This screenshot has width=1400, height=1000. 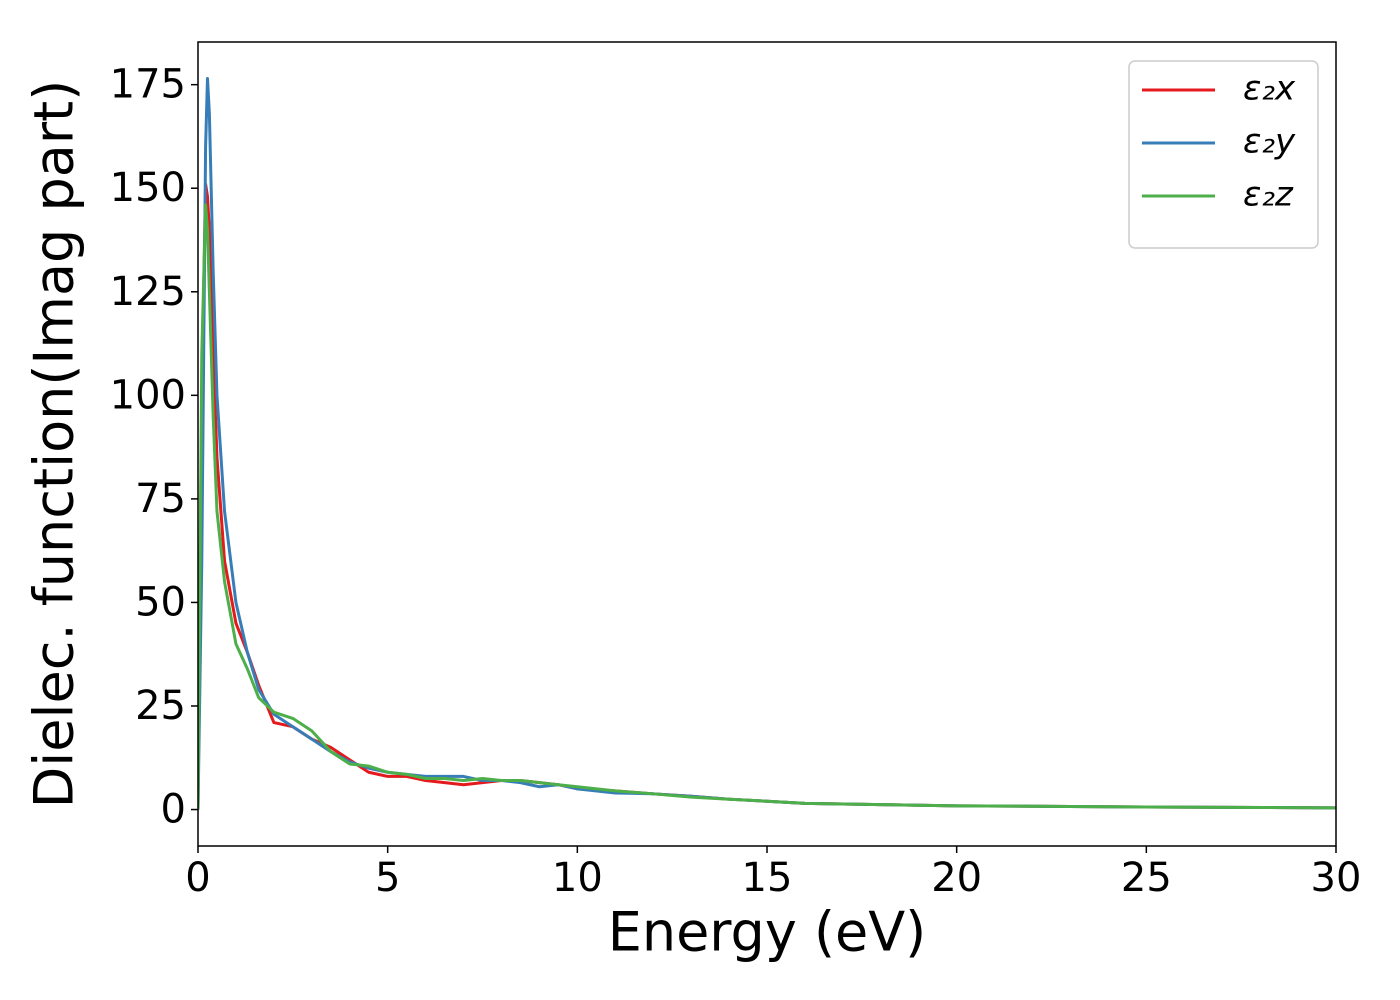 What do you see at coordinates (767, 932) in the screenshot?
I see `x-axis-label: Energy (eV)` at bounding box center [767, 932].